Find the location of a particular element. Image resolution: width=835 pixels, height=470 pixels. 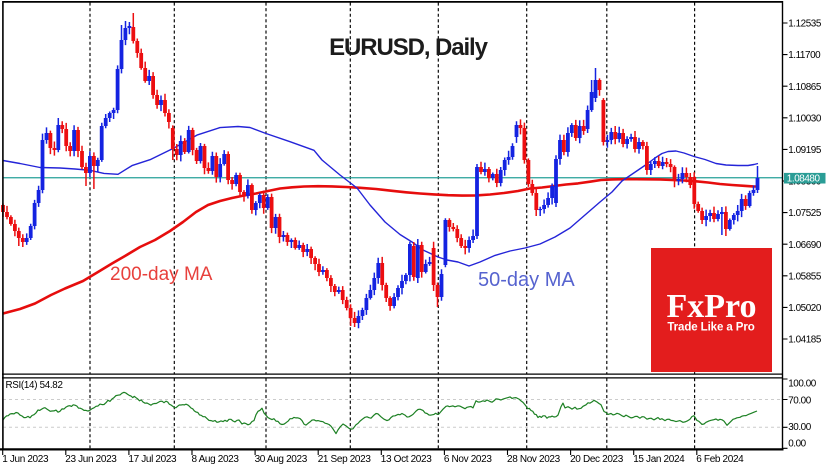

svg-text: 0.00 is located at coordinates (797, 444).